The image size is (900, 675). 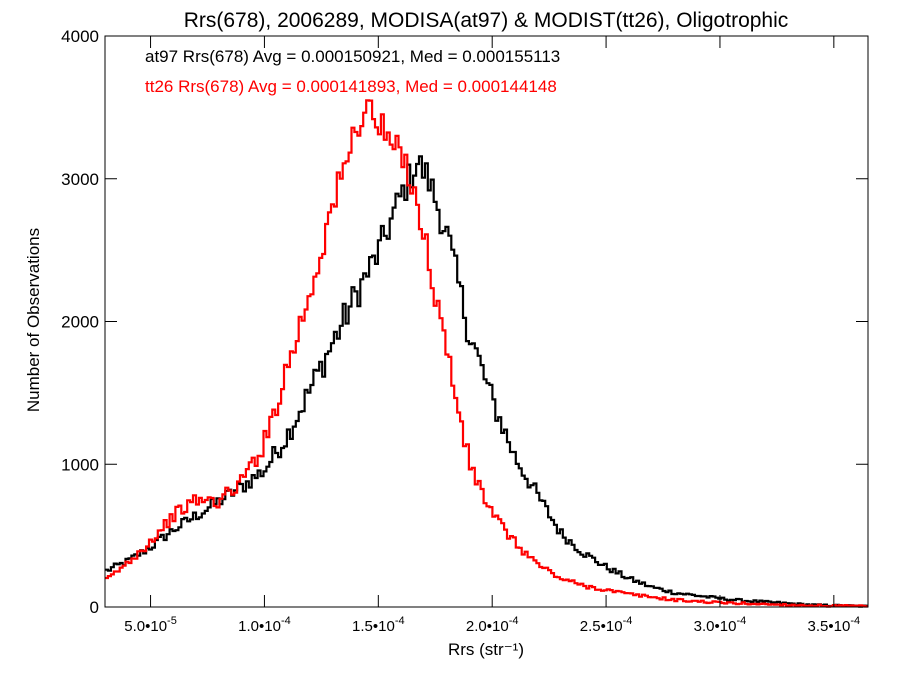 I want to click on y-axis-label: Number of Observations, so click(x=33, y=320).